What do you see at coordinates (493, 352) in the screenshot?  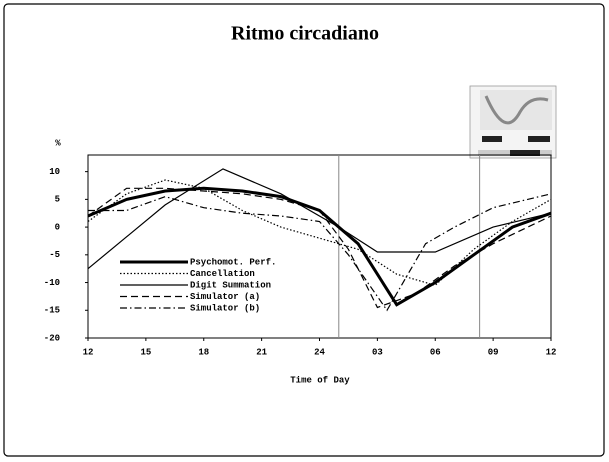 I see `x-tick-label: 09` at bounding box center [493, 352].